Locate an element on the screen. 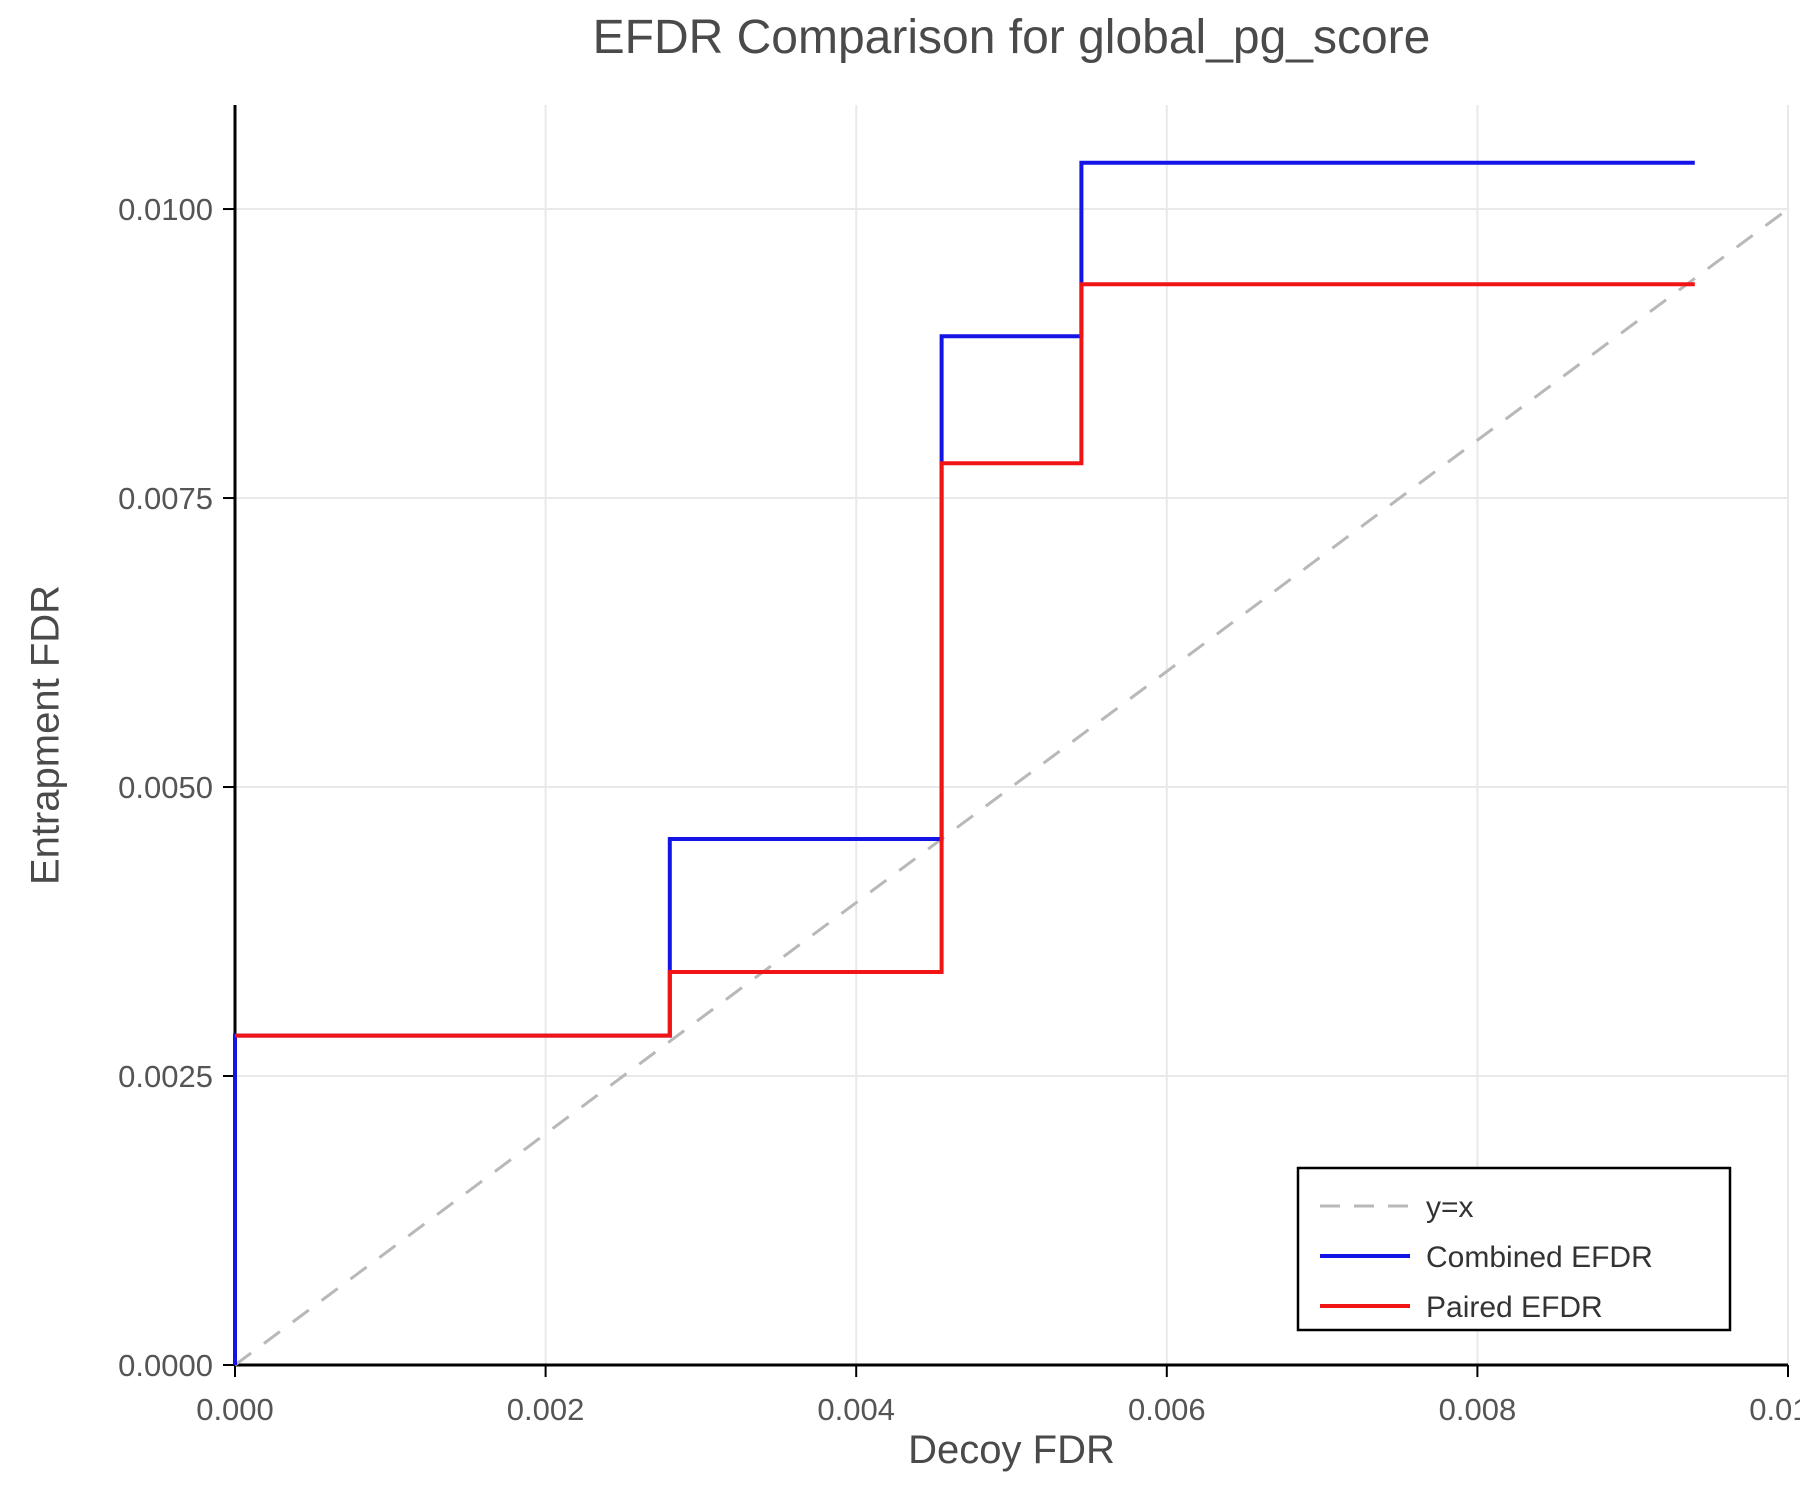 The width and height of the screenshot is (1800, 1500). legend-entry-label: y=x is located at coordinates (1450, 1207).